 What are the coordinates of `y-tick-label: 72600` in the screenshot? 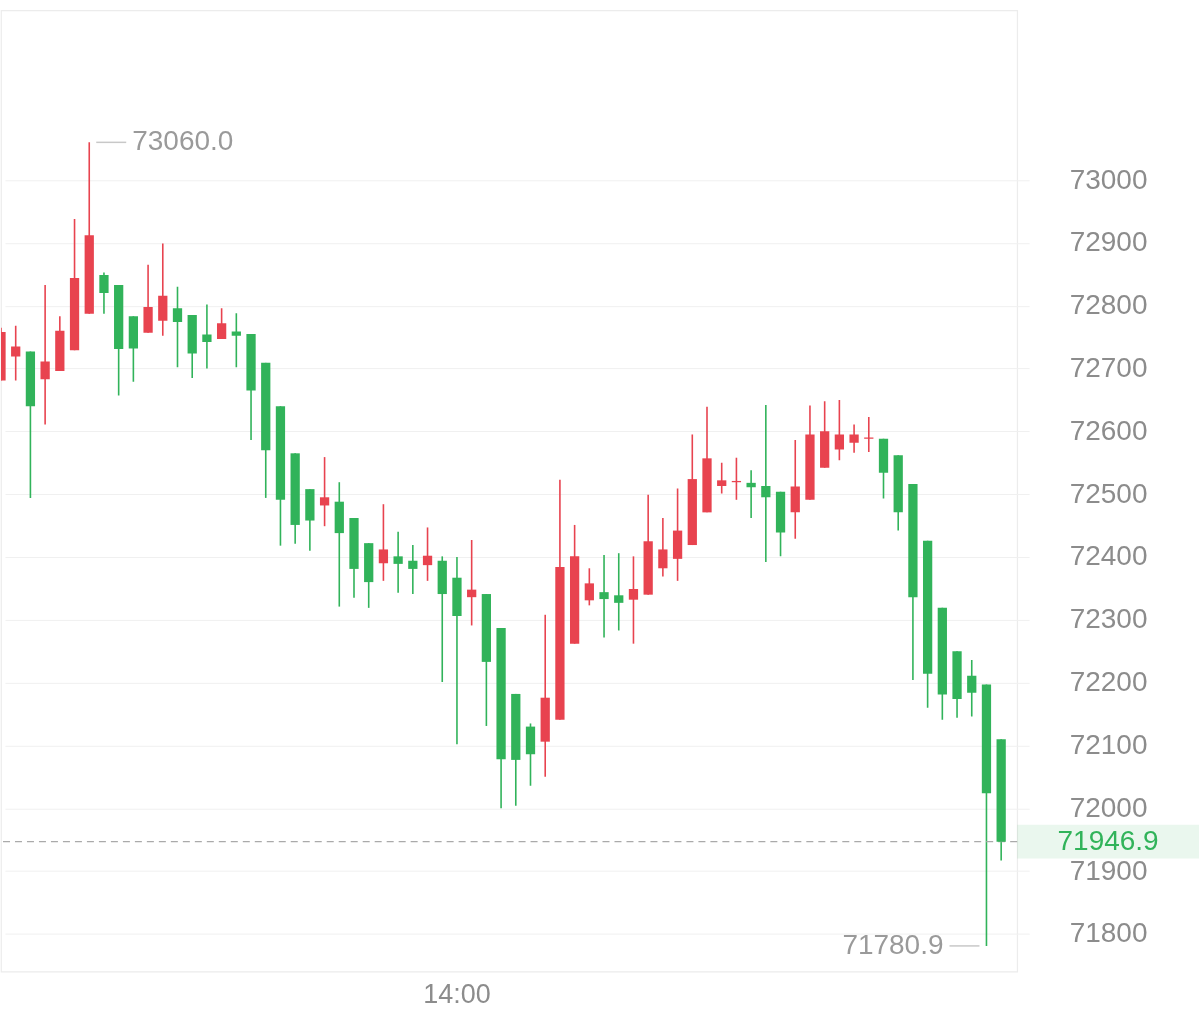 It's located at (1108, 430).